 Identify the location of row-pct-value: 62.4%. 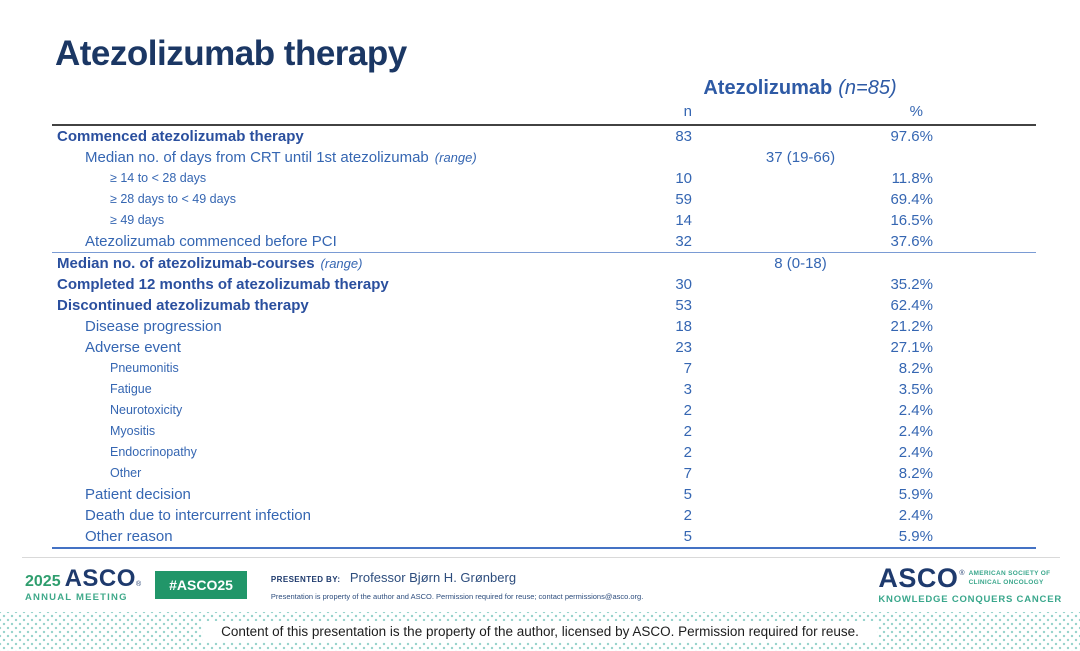
(911, 305).